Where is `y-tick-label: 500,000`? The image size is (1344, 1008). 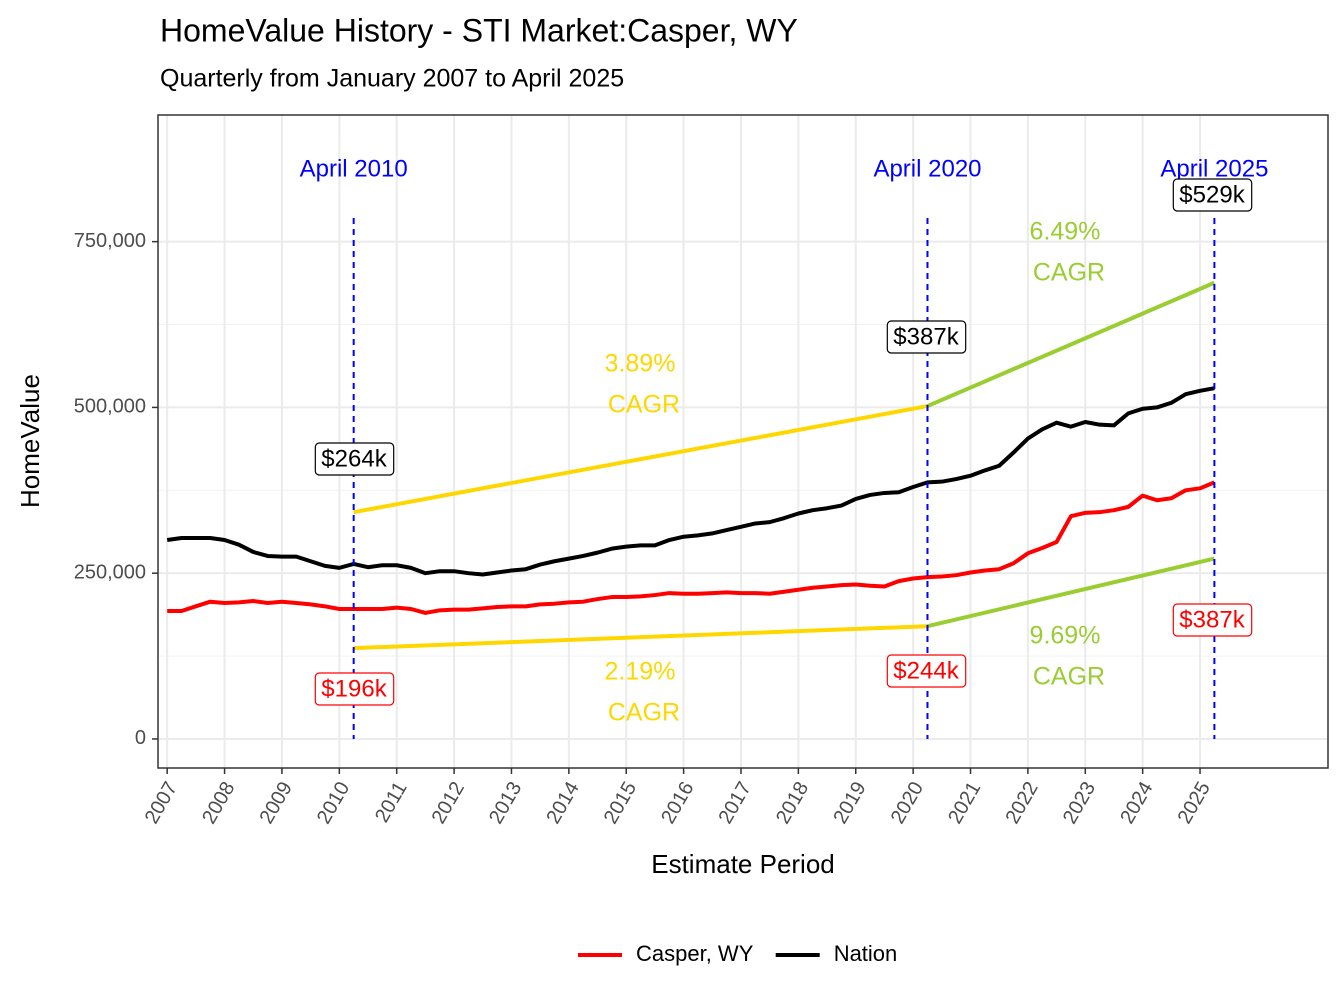
y-tick-label: 500,000 is located at coordinates (110, 407).